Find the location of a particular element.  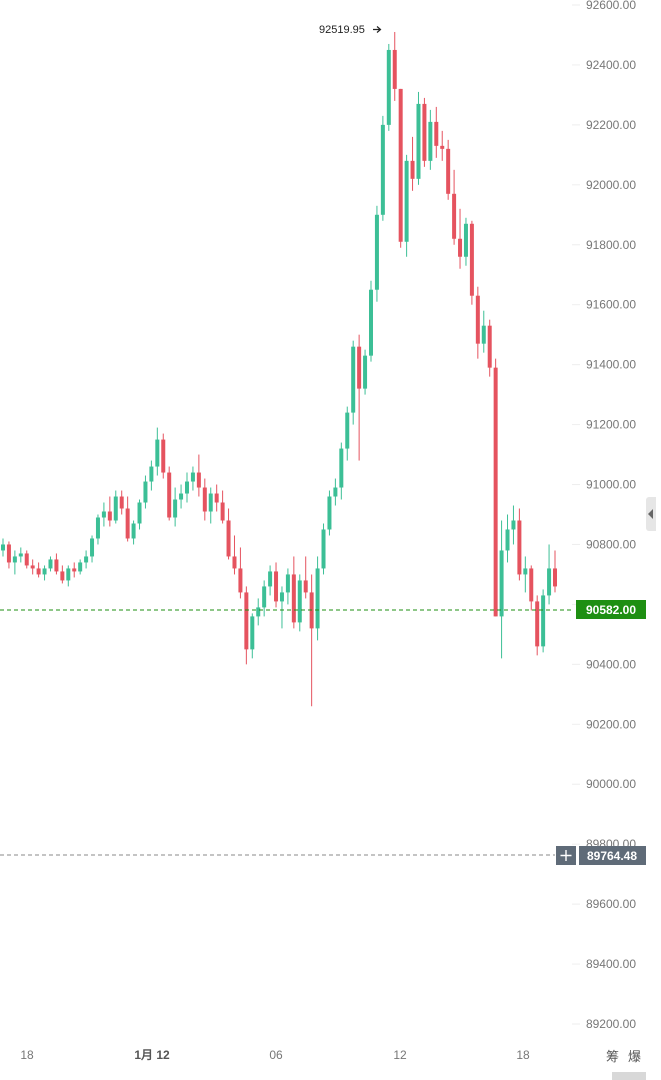

y-tick-label: 92200.00 is located at coordinates (611, 125).